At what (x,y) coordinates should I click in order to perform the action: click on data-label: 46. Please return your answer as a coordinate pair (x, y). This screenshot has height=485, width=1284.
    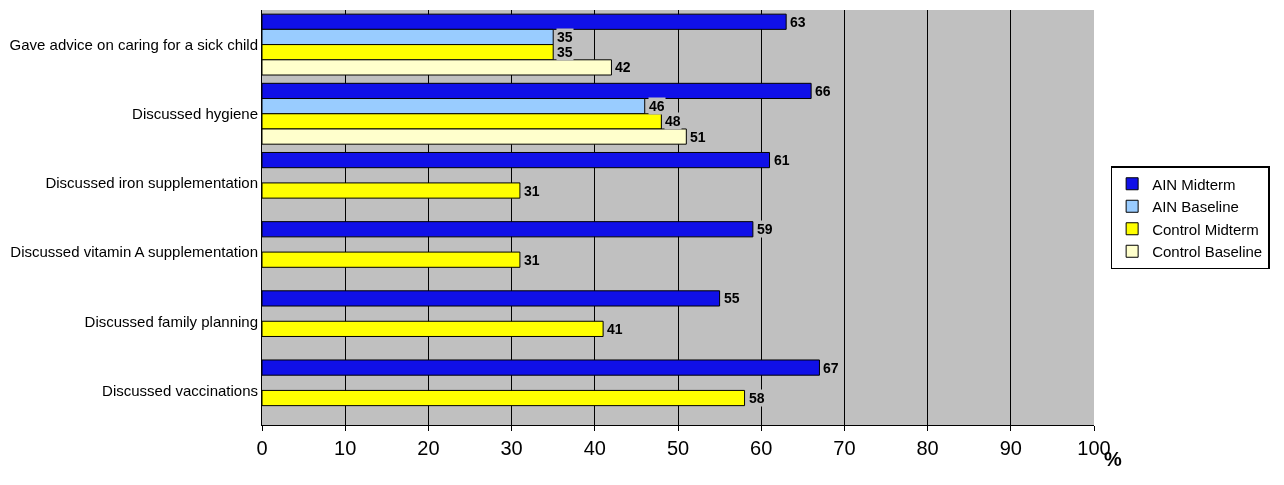
    Looking at the image, I should click on (657, 106).